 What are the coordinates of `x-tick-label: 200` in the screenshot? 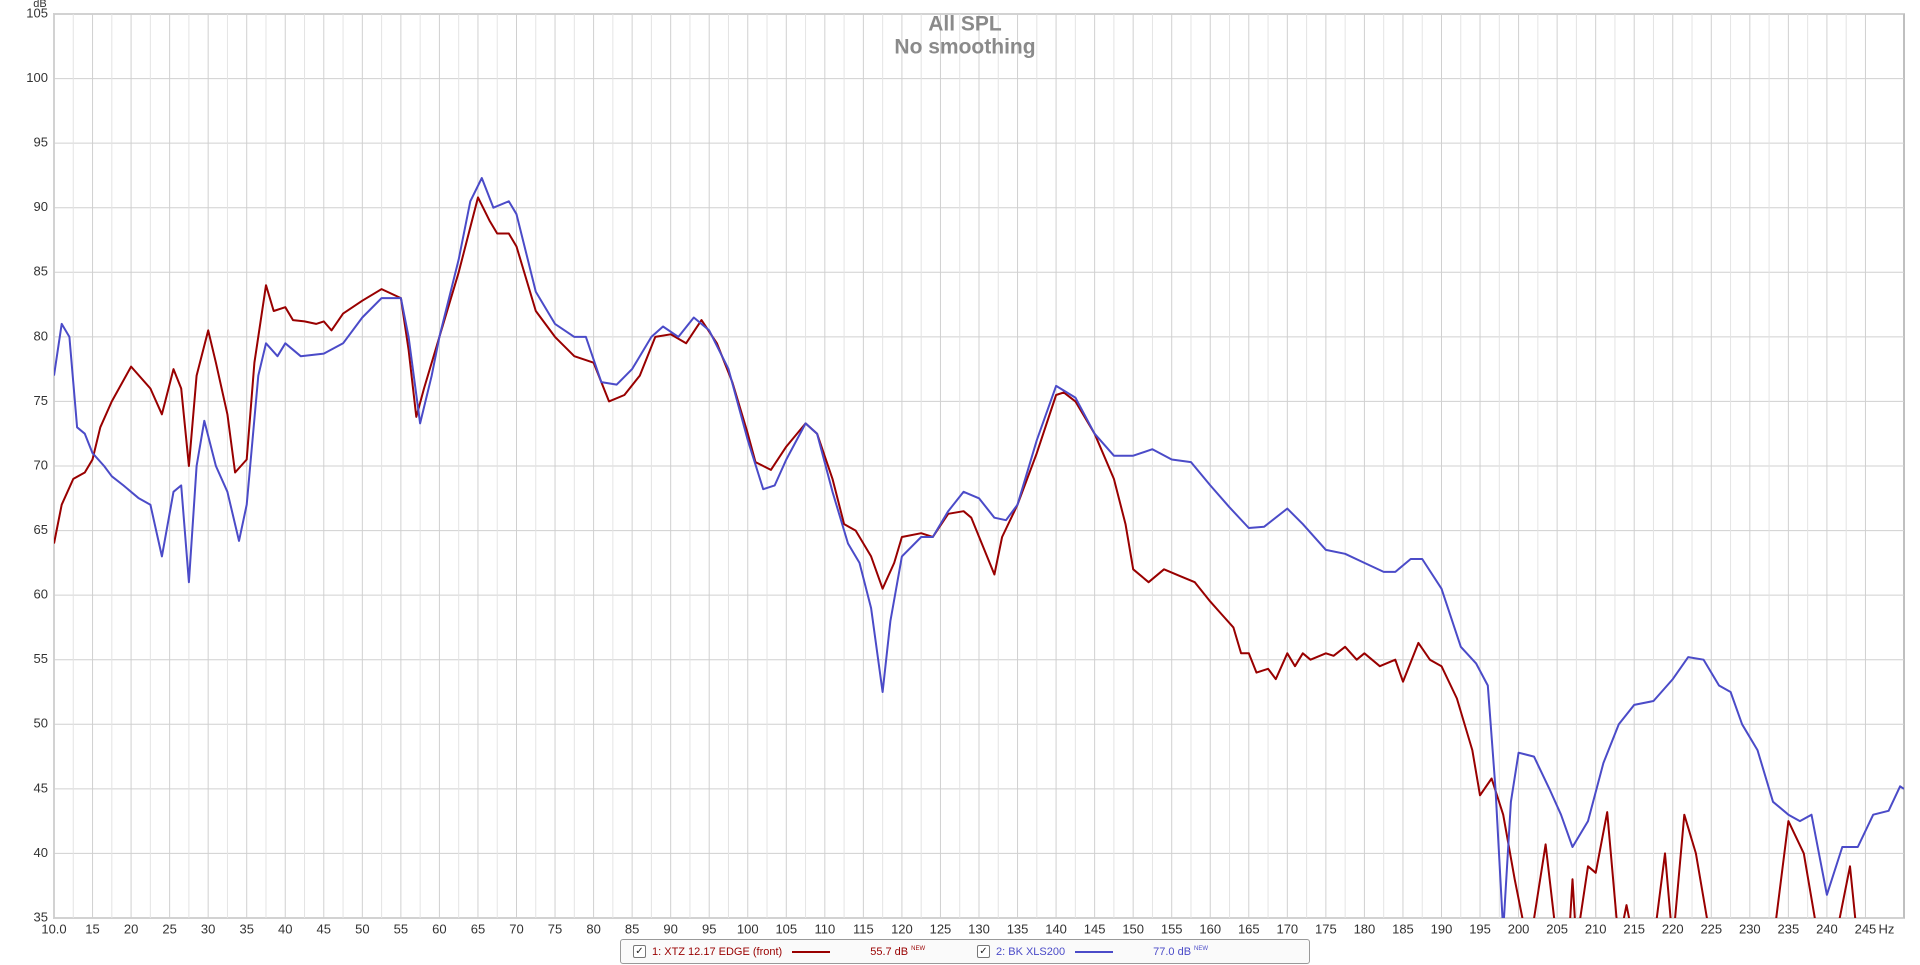 It's located at (1519, 928).